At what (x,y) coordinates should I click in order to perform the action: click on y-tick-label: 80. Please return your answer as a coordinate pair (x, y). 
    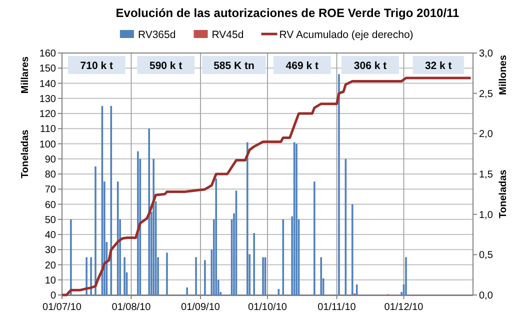
    Looking at the image, I should click on (50, 175).